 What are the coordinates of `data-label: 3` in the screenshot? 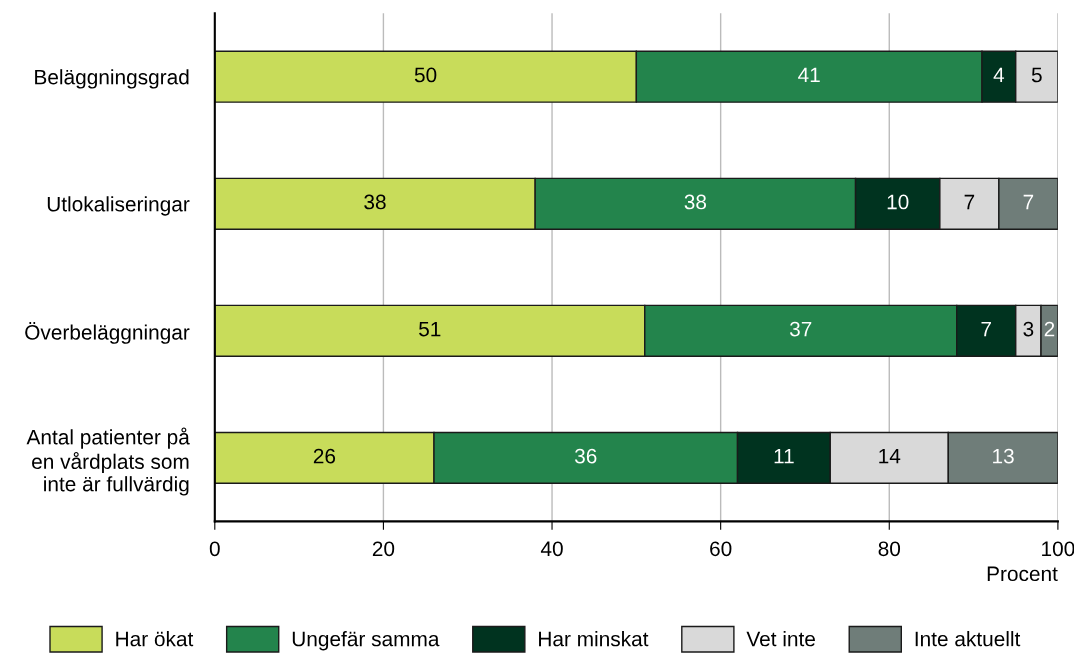 It's located at (1028, 329).